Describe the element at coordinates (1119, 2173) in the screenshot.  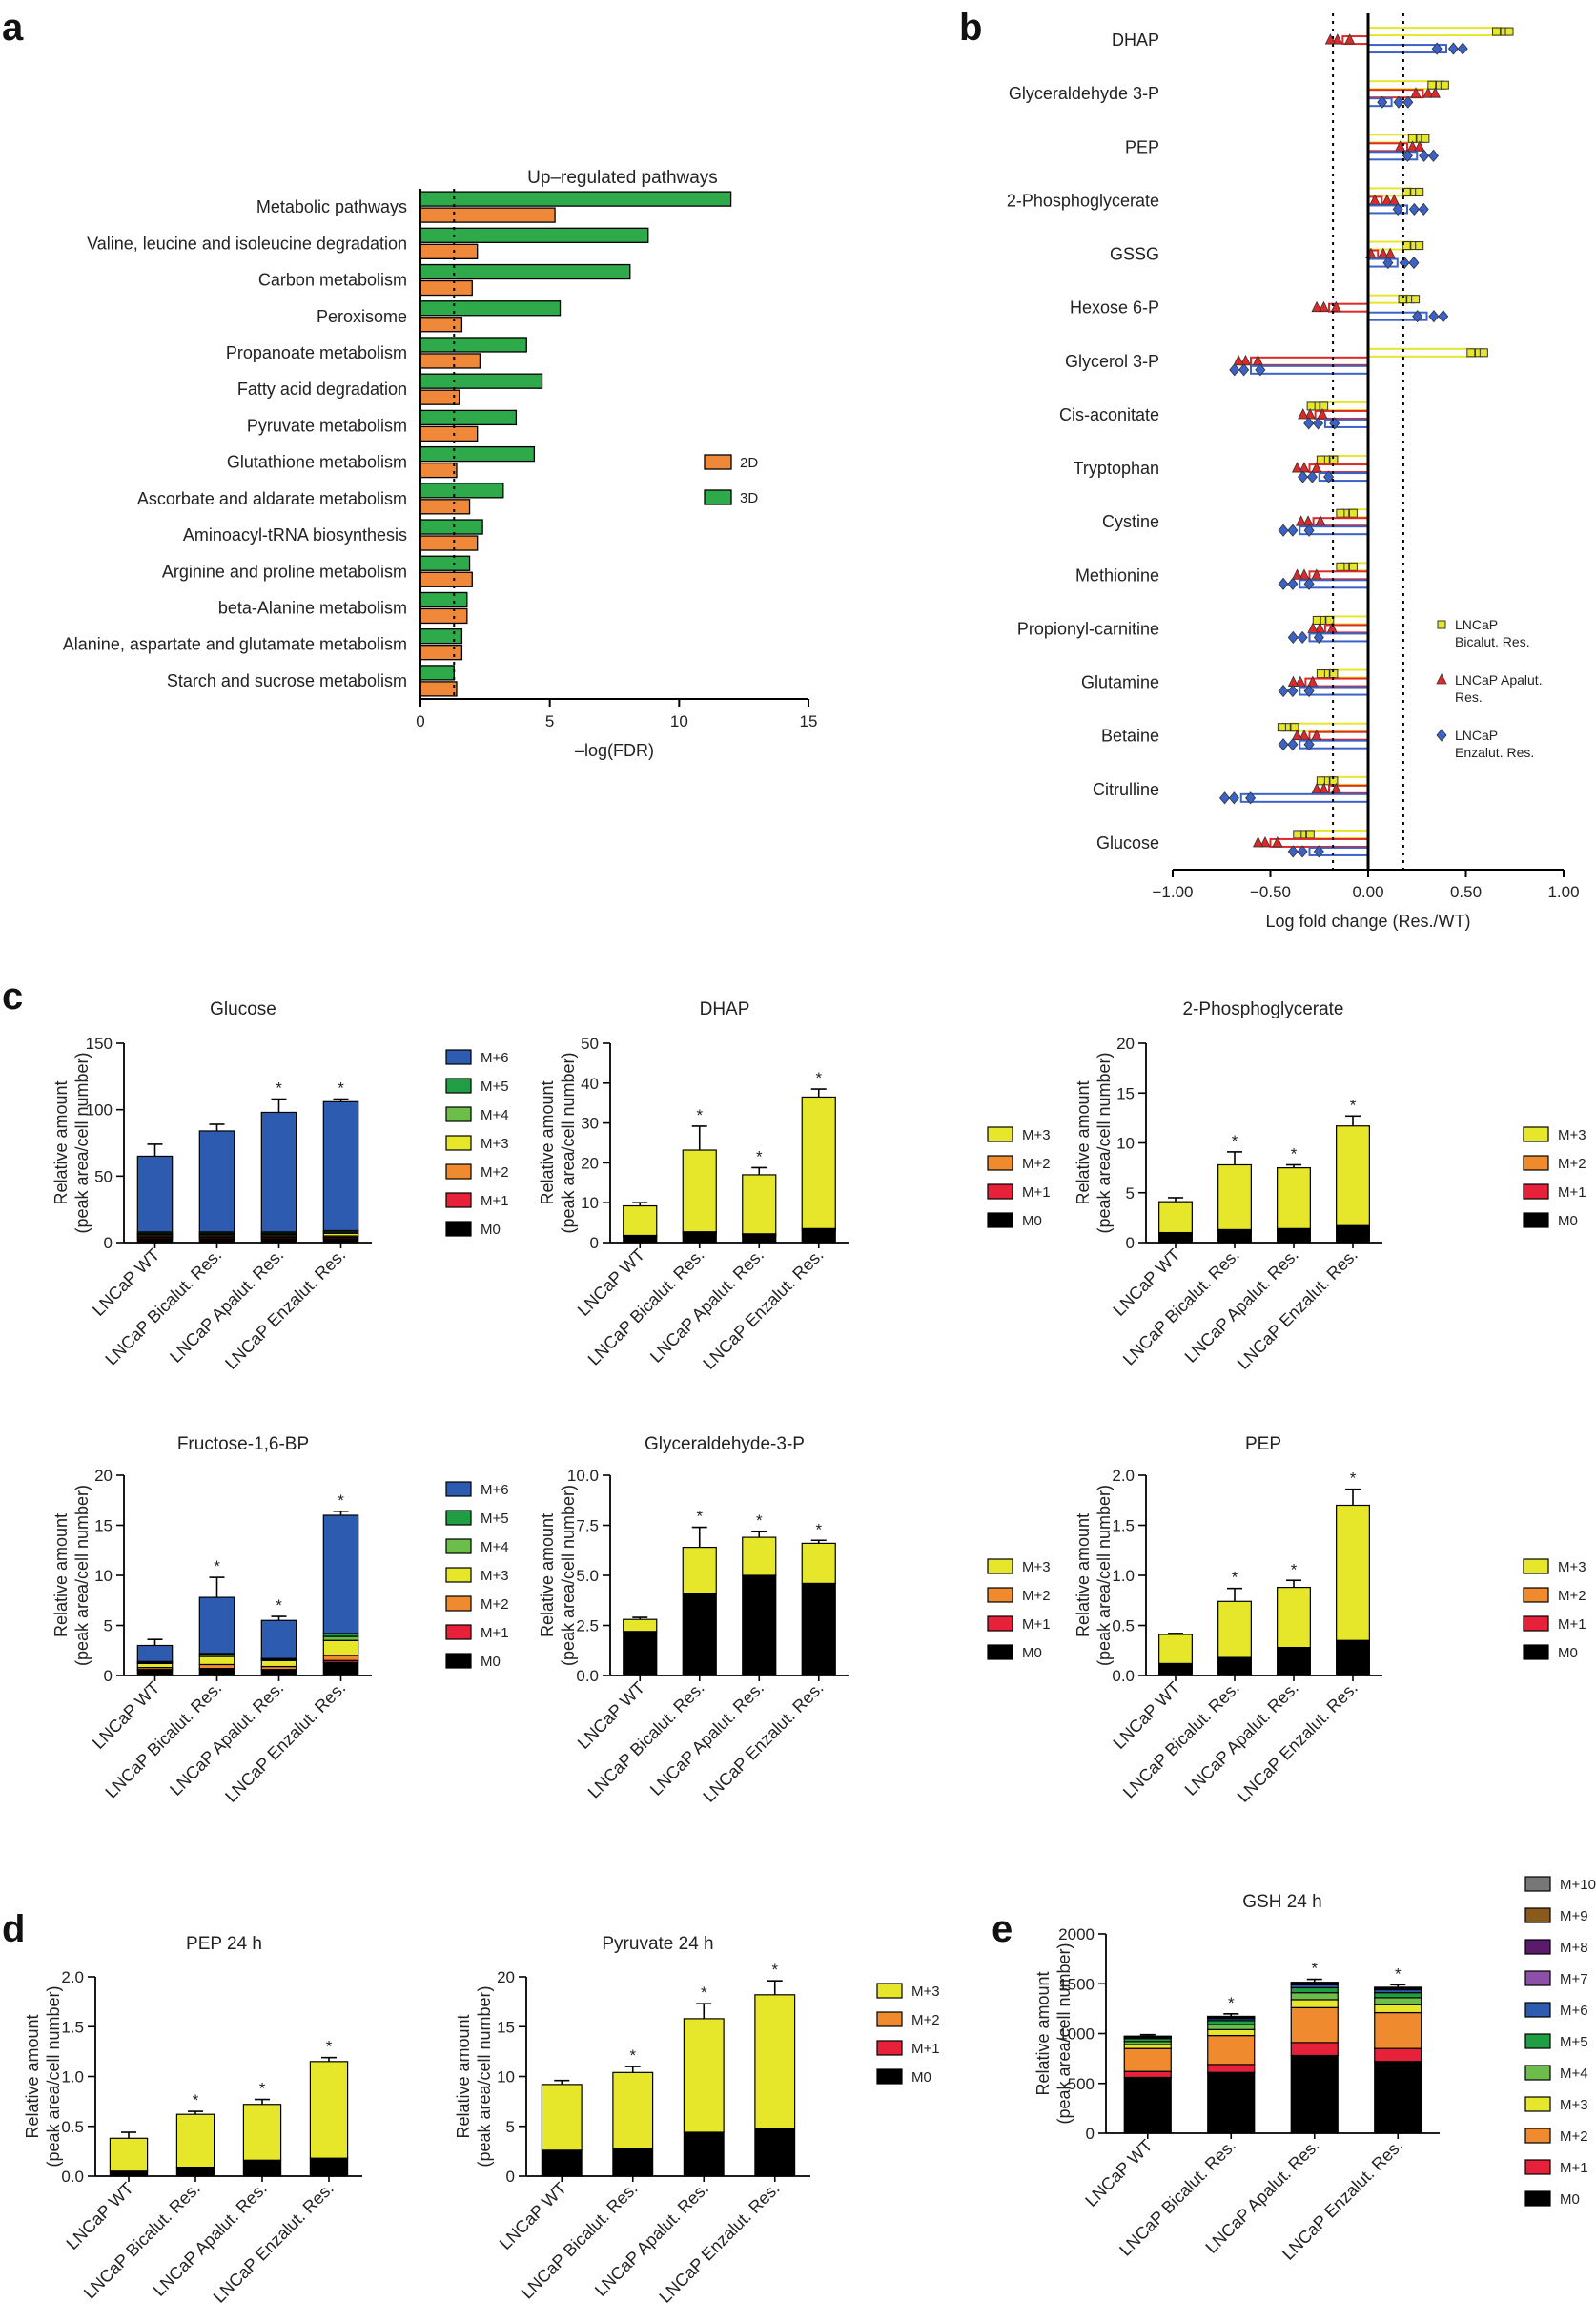
I see `category-label: LNCaP WT` at that location.